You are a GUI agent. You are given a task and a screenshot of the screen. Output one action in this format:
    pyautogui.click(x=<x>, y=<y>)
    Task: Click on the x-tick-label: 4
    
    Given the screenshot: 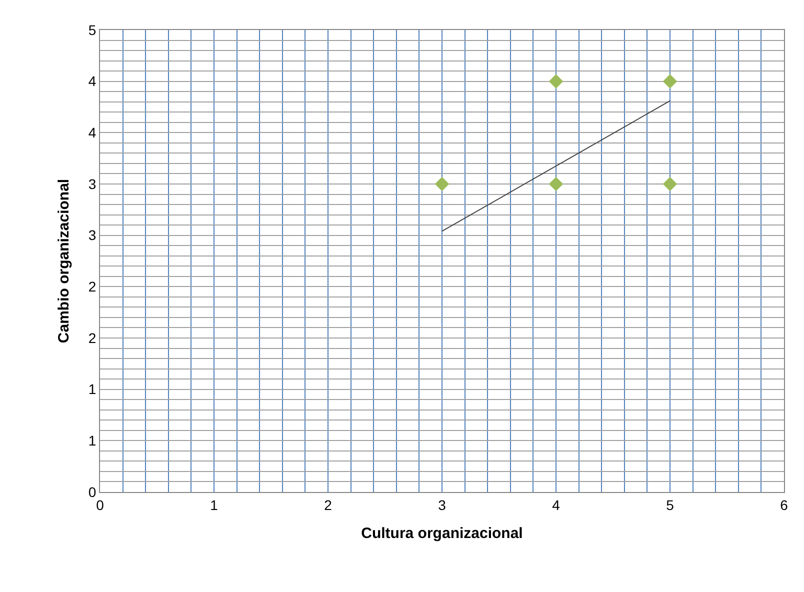 What is the action you would take?
    pyautogui.click(x=556, y=504)
    